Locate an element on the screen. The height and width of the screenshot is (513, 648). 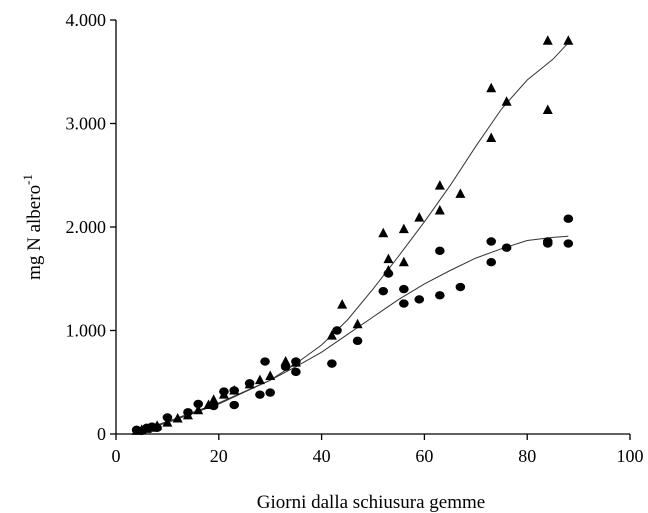
x-axis-title: Giorni dalla schiusura gemme is located at coordinates (371, 502).